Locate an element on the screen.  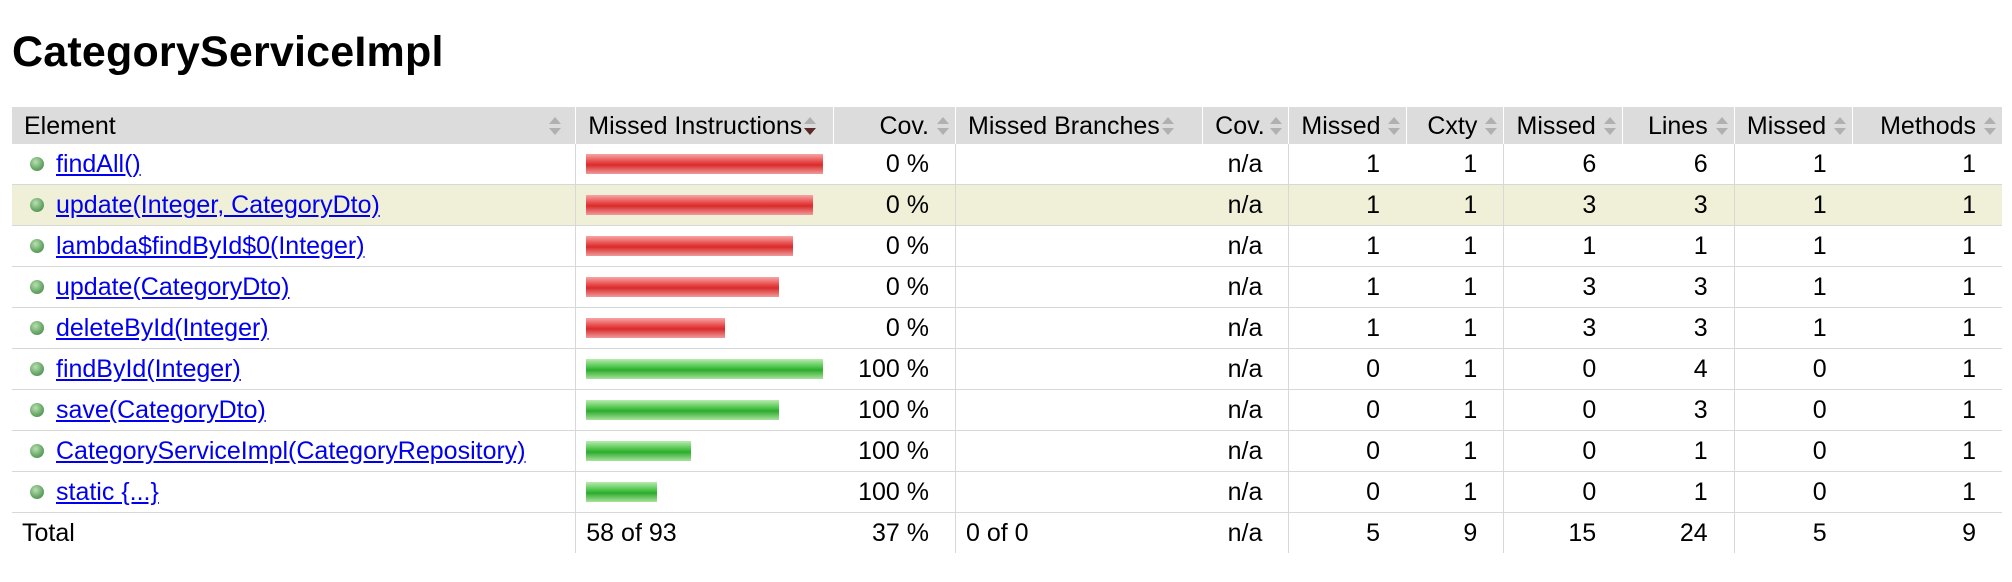
header-missed-lines-label: Missed is located at coordinates (1556, 125).